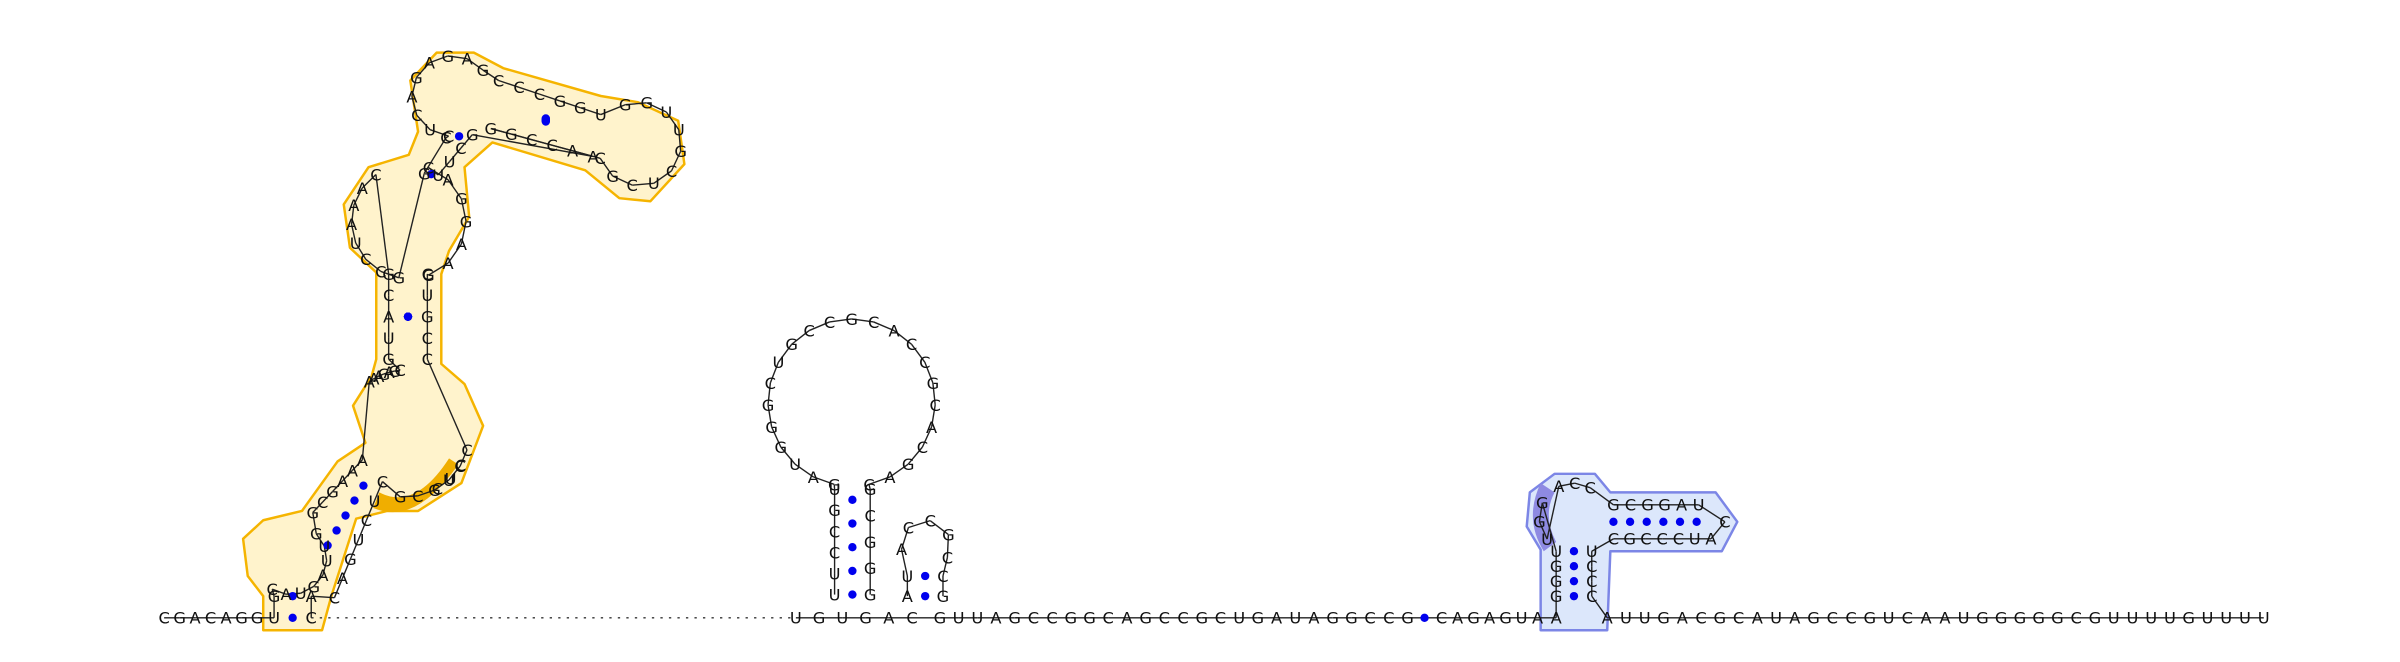  What do you see at coordinates (666, 112) in the screenshot?
I see `orange-hairpin-nucleotide: U` at bounding box center [666, 112].